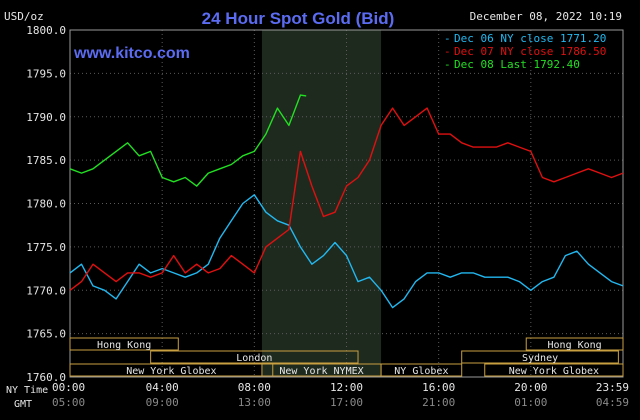 Image resolution: width=640 pixels, height=420 pixels. Describe the element at coordinates (321, 371) in the screenshot. I see `session-label: New York NYMEX` at that location.